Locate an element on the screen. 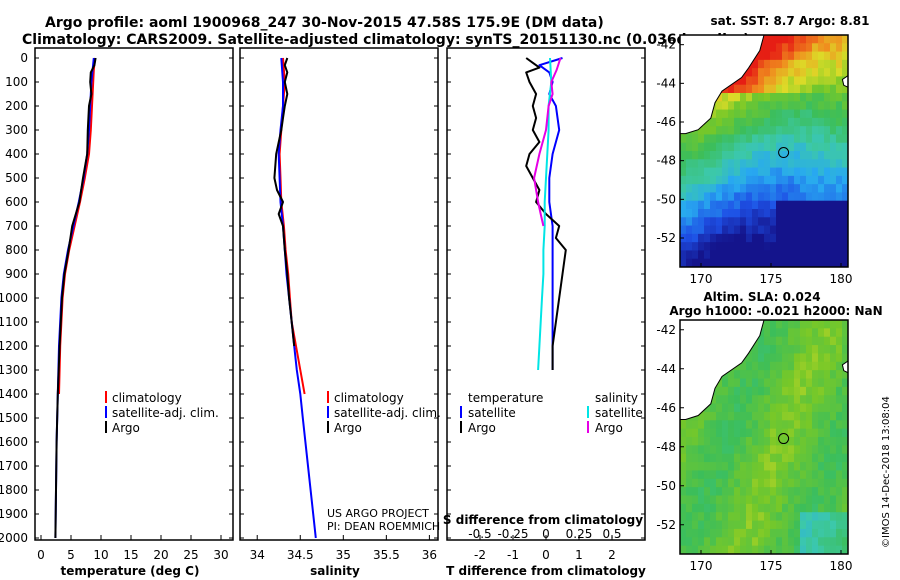 The width and height of the screenshot is (900, 580). legend-label-t-argo: Argo is located at coordinates (482, 428).